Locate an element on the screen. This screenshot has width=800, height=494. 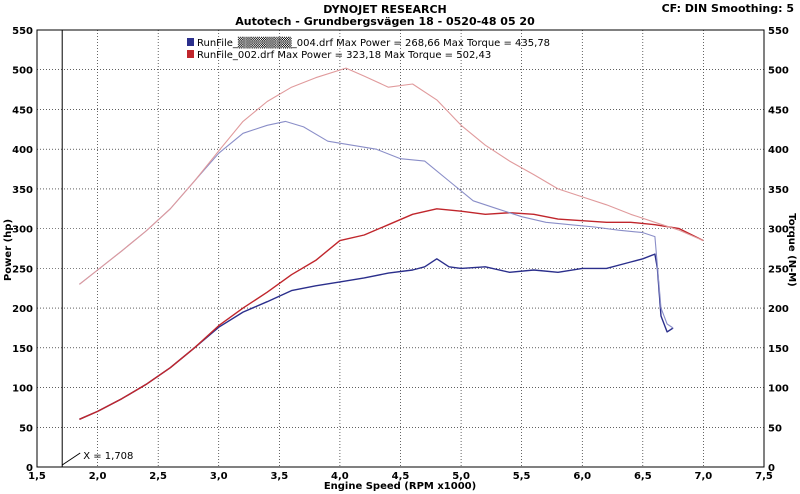
y-left-tick-label: 350 is located at coordinates (22, 190).